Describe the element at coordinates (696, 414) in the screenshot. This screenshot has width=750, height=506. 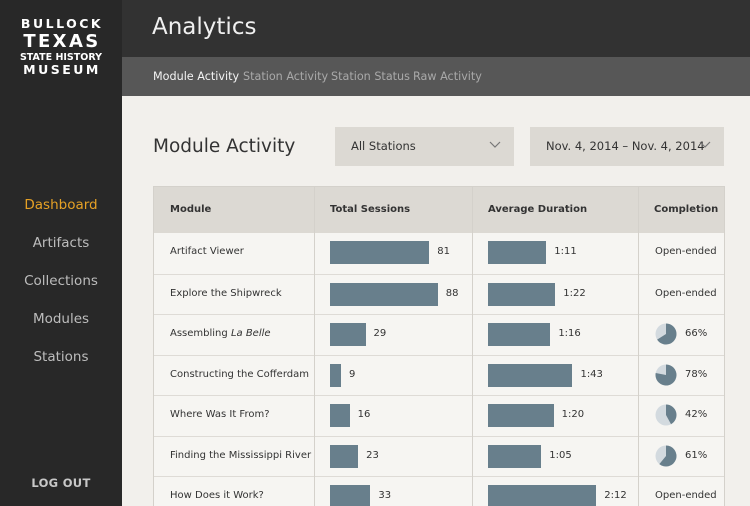
I see `completion-percent: 42%` at that location.